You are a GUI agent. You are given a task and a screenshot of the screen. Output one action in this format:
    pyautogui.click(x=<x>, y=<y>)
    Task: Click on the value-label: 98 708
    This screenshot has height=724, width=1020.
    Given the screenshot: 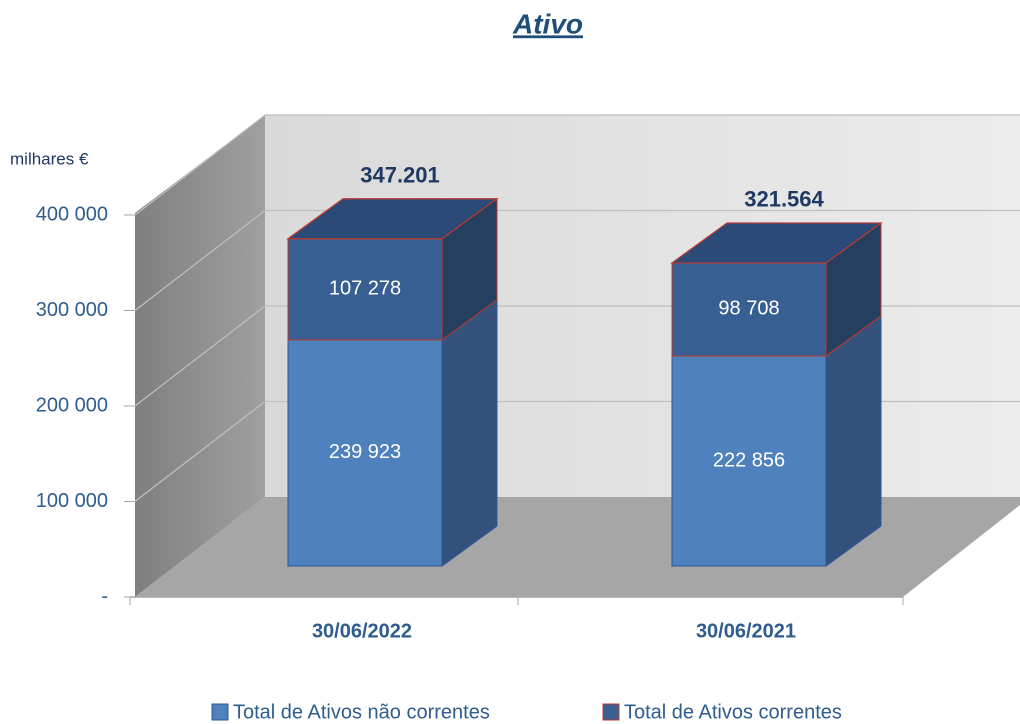 What is the action you would take?
    pyautogui.click(x=748, y=309)
    